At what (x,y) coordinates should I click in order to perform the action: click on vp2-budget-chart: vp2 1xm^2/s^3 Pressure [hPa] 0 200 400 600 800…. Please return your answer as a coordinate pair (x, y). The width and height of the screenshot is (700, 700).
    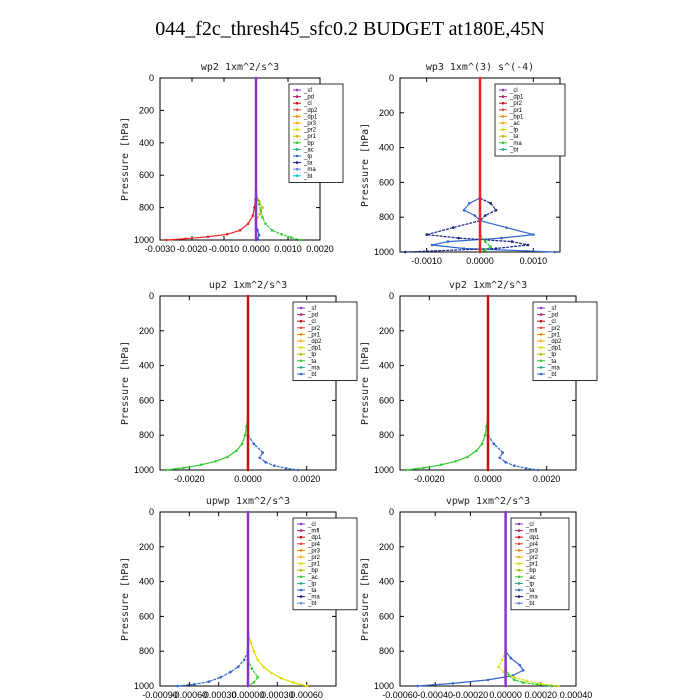
    Looking at the image, I should click on (479, 382).